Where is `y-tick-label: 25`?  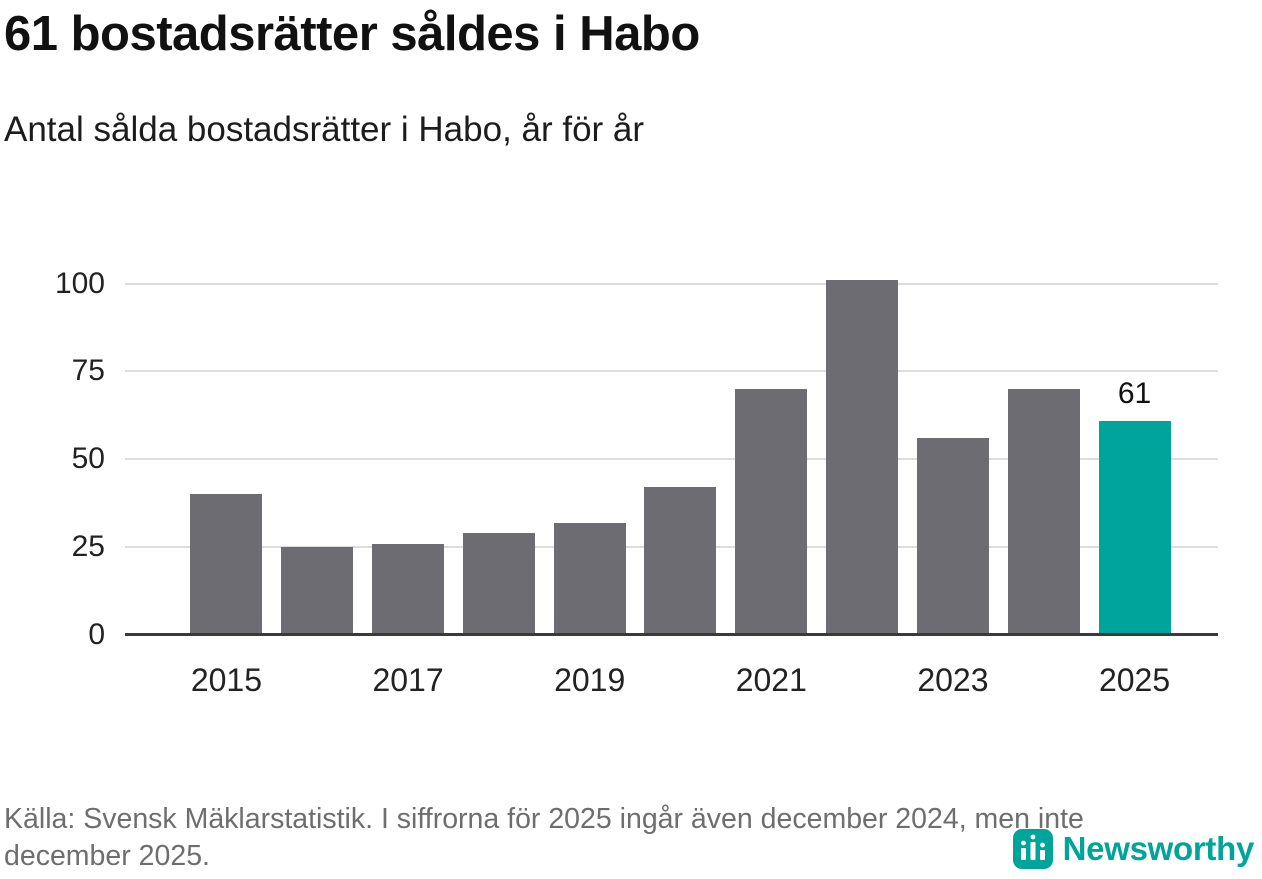 y-tick-label: 25 is located at coordinates (88, 547).